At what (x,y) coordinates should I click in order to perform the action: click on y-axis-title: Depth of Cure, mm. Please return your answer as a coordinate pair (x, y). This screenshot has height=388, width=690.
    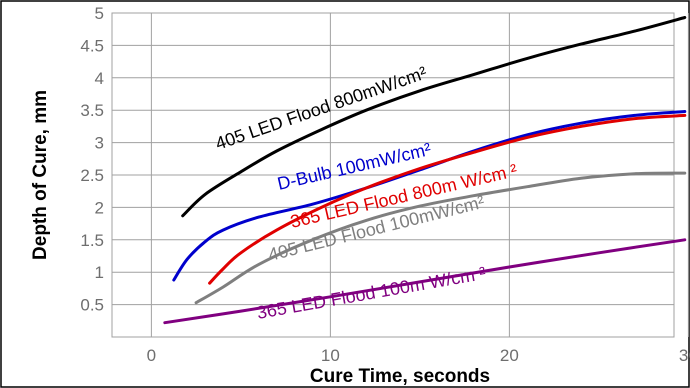
    Looking at the image, I should click on (40, 175).